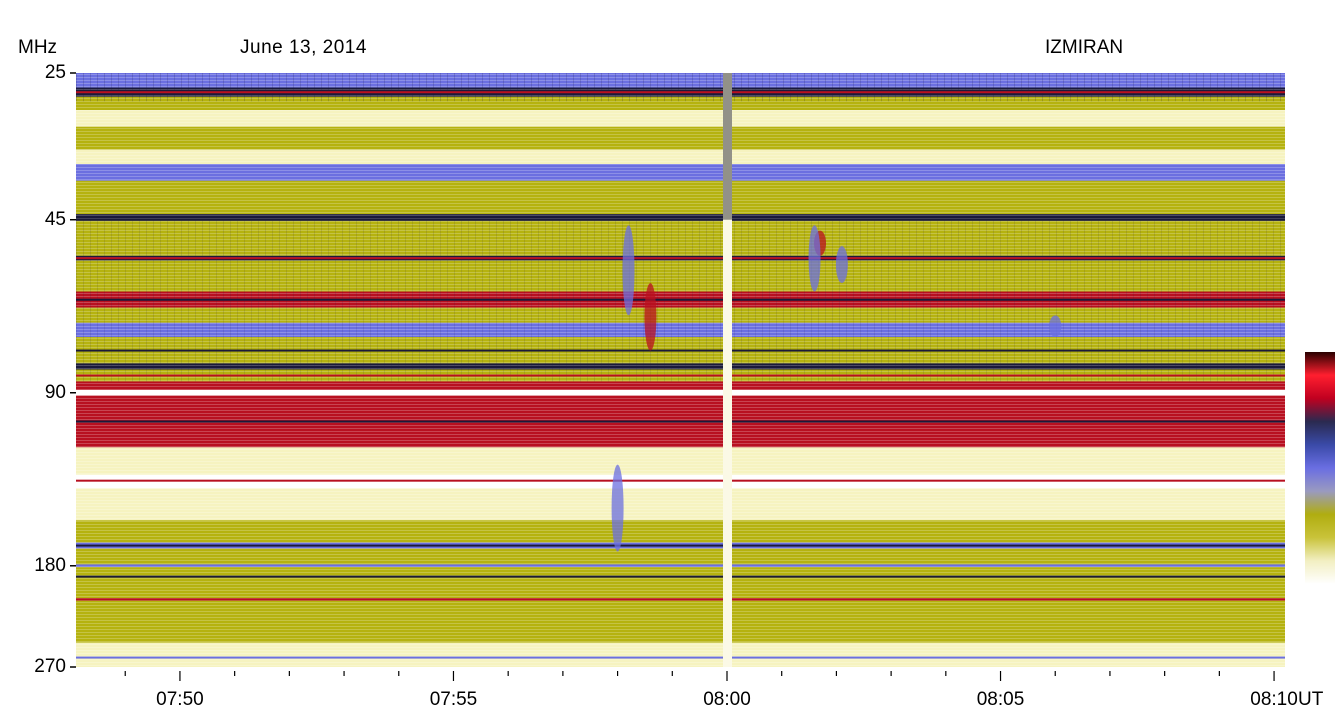 This screenshot has height=723, width=1341. I want to click on x-tick-label: 08:00, so click(727, 699).